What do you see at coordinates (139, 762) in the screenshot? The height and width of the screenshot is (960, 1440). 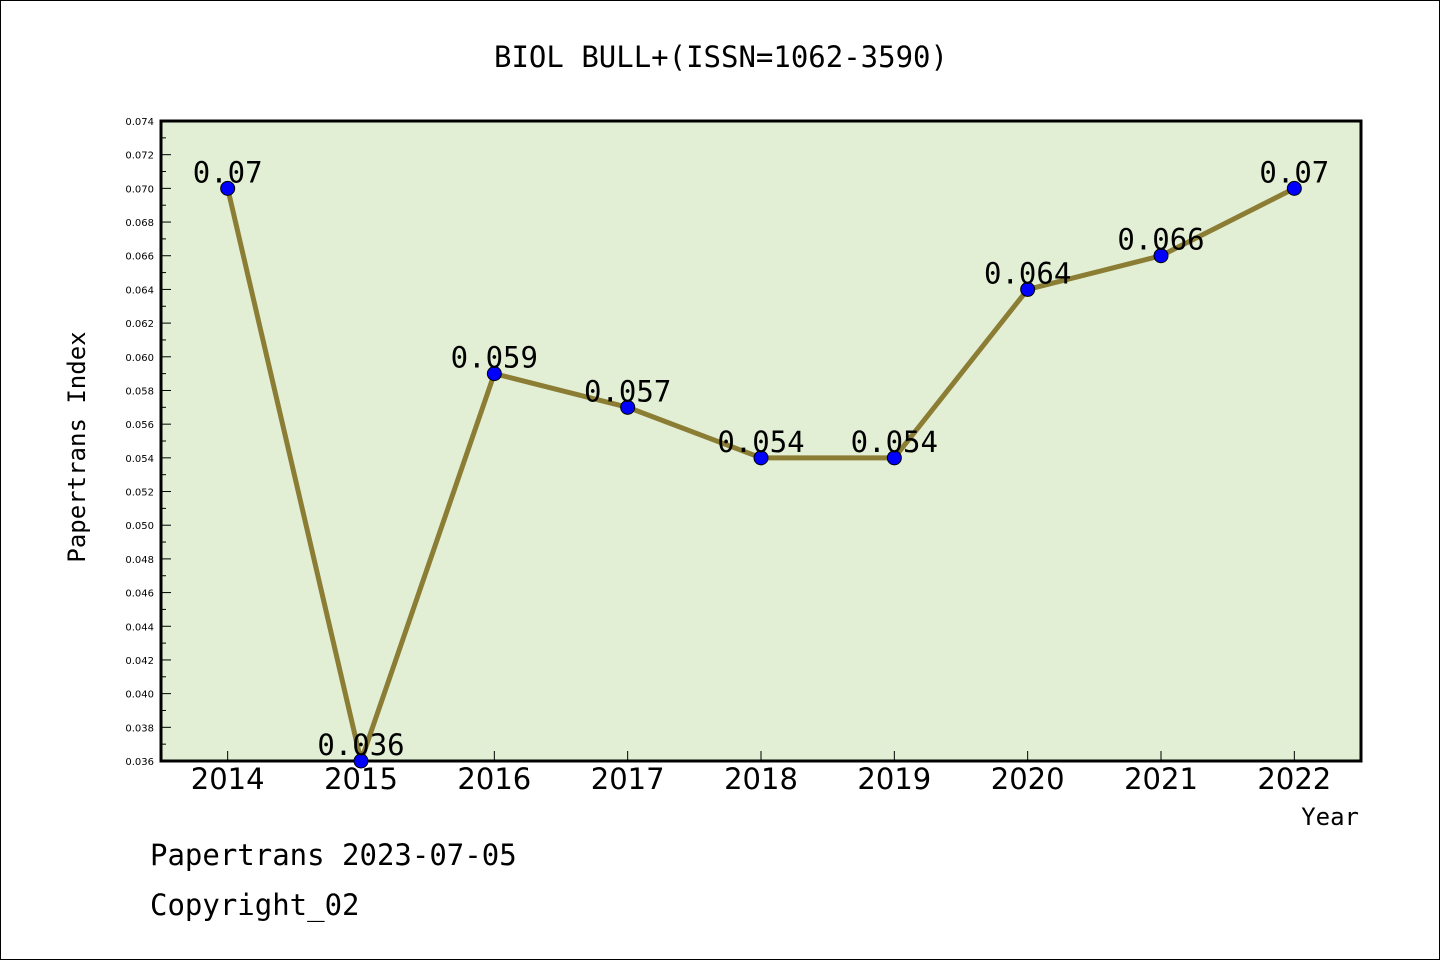 I see `y-tick-label: 0.036` at bounding box center [139, 762].